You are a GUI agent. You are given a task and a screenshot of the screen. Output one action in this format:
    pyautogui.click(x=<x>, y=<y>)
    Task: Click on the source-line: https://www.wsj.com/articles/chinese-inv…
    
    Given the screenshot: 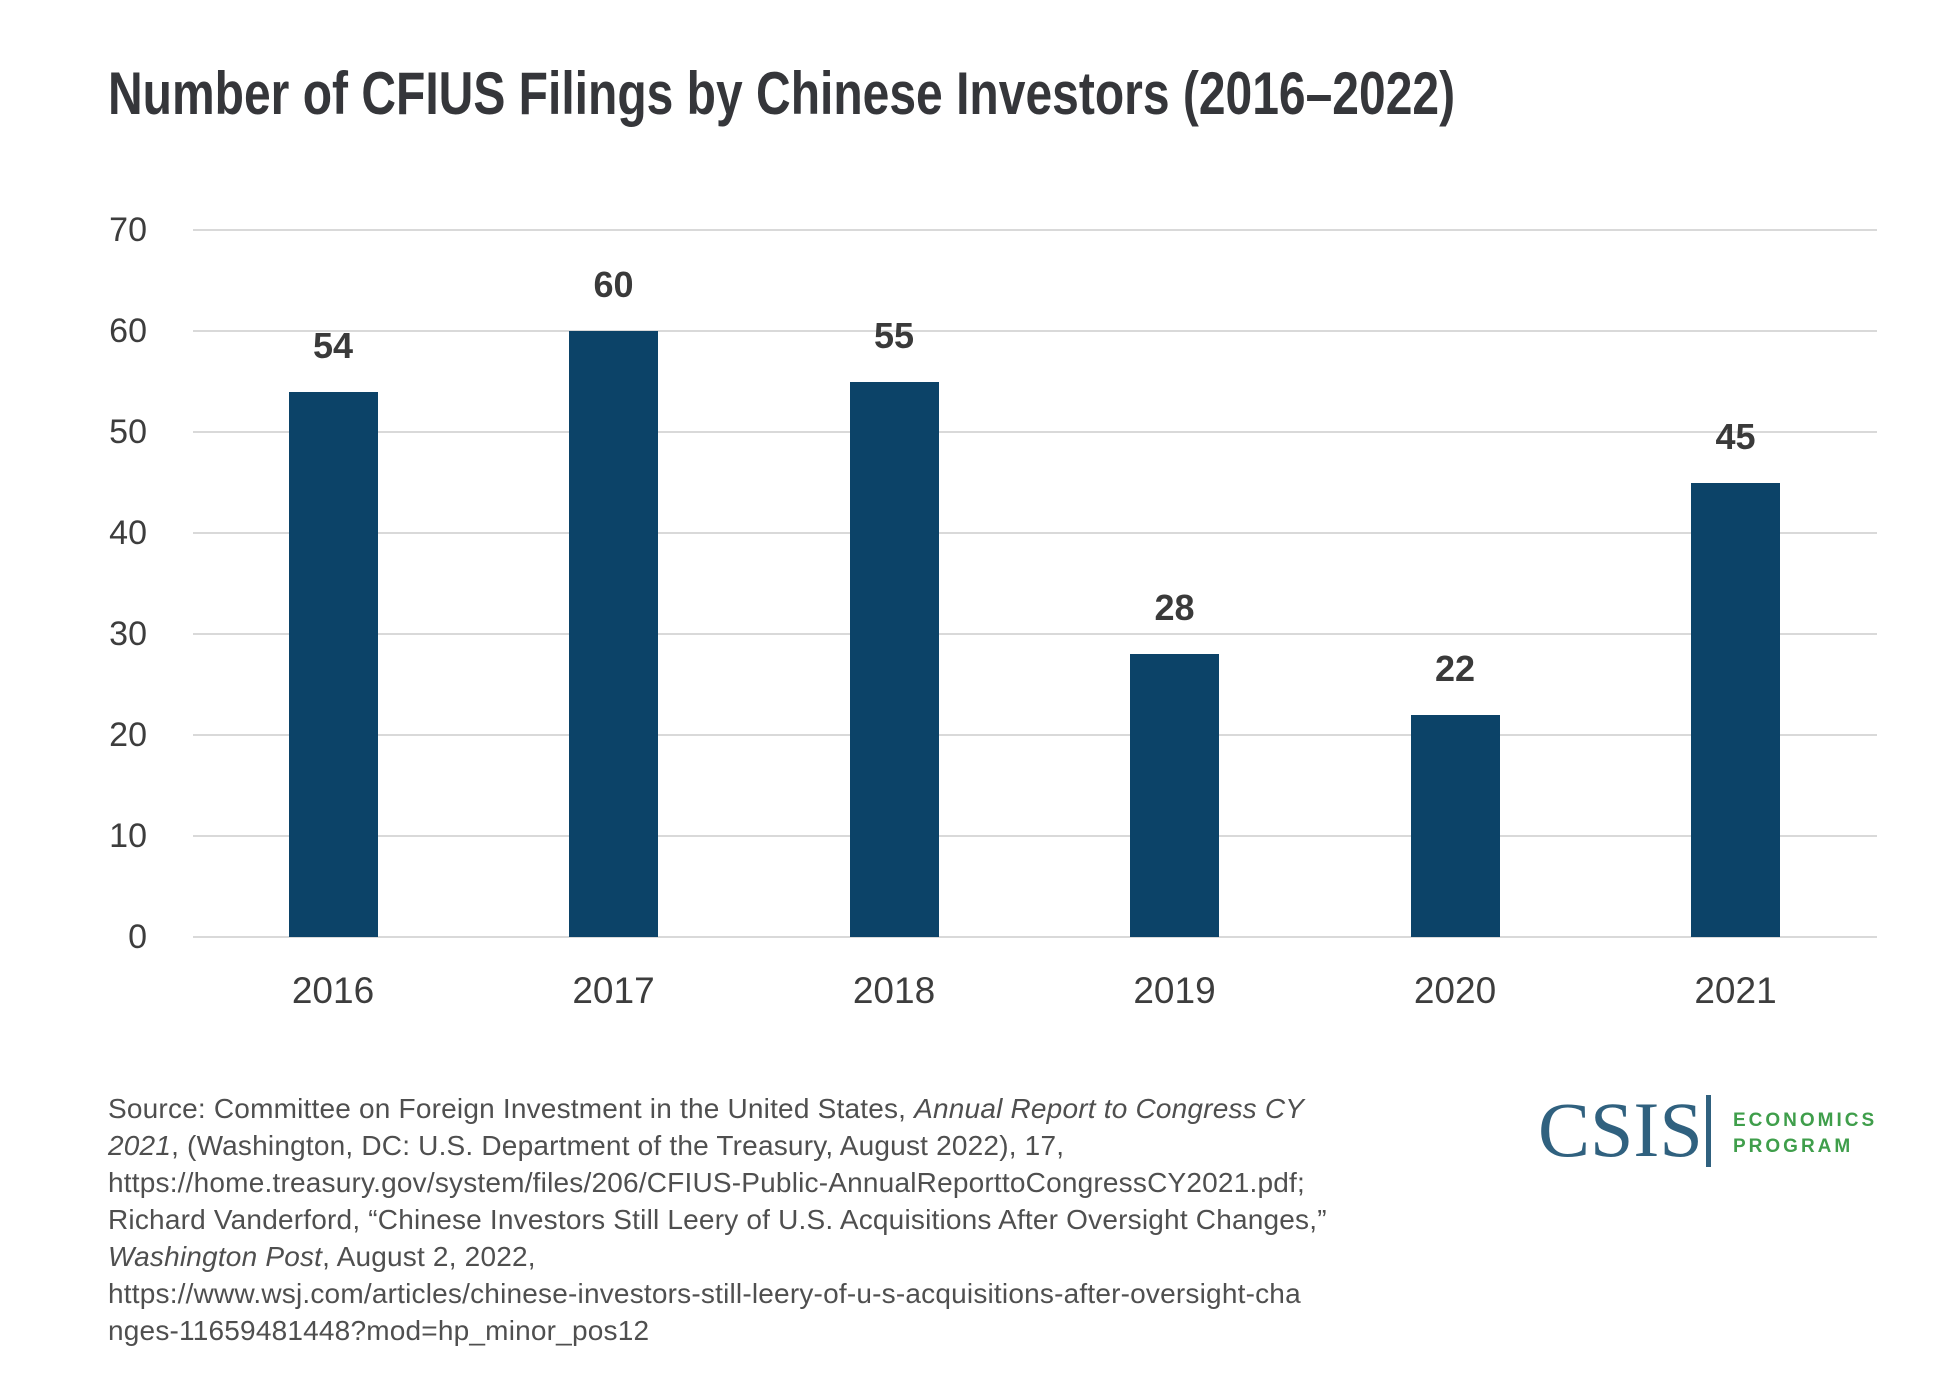 What is the action you would take?
    pyautogui.click(x=717, y=1293)
    